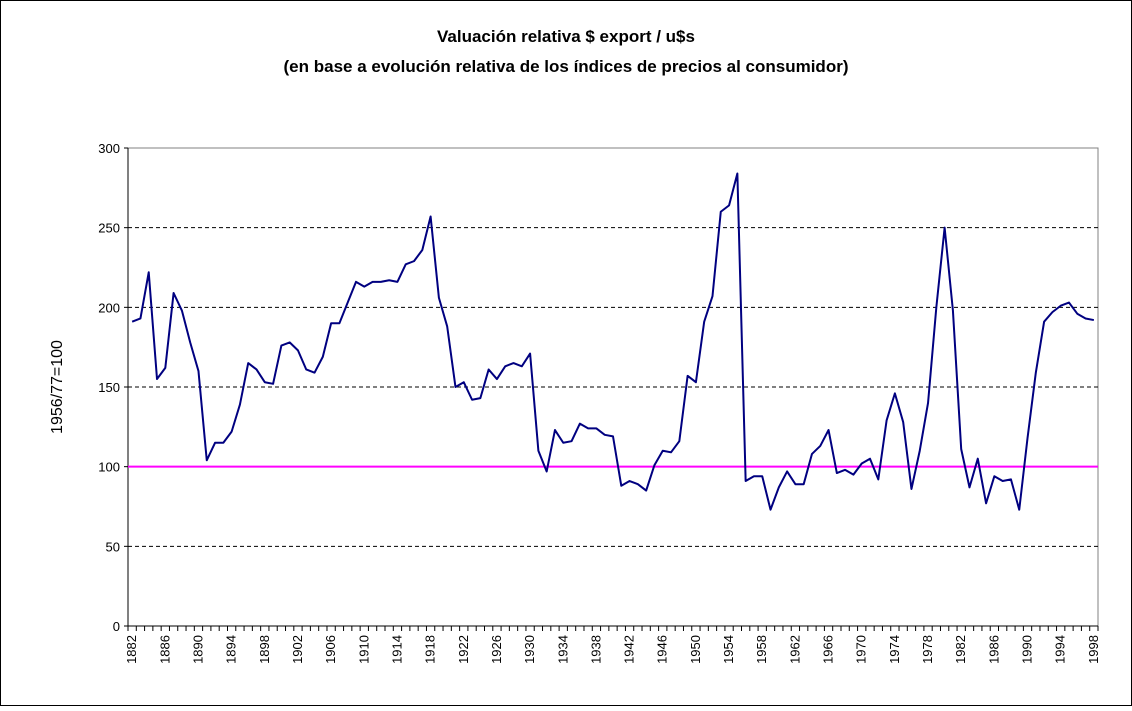  What do you see at coordinates (109, 467) in the screenshot?
I see `y-tick-label: 100` at bounding box center [109, 467].